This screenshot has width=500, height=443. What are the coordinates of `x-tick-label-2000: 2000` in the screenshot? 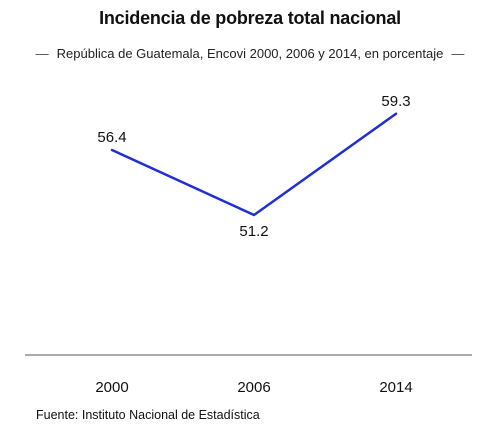 It's located at (111, 387).